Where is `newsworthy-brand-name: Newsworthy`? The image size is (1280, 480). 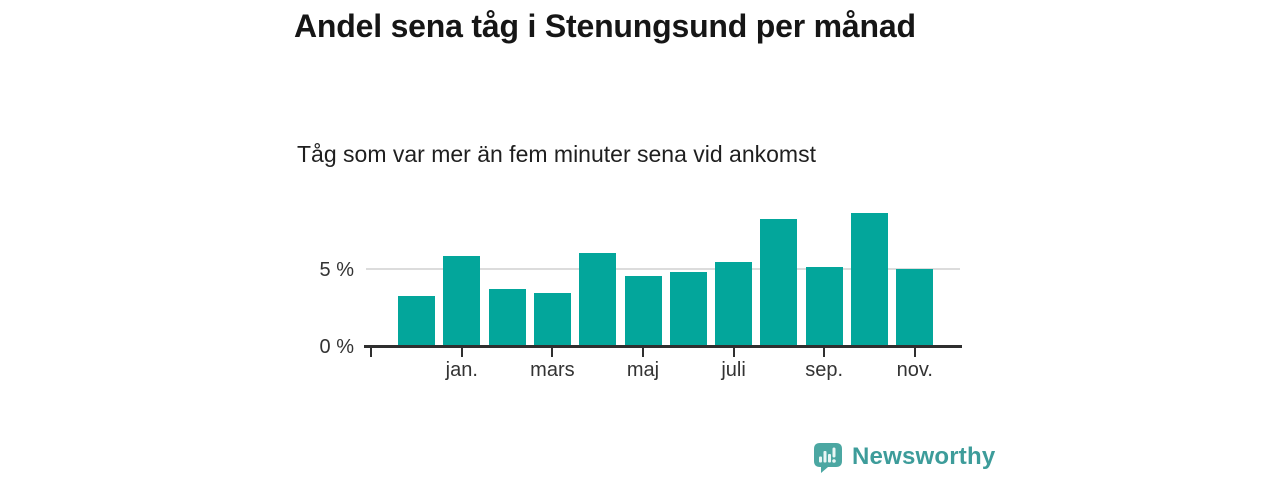
newsworthy-brand-name: Newsworthy is located at coordinates (924, 456).